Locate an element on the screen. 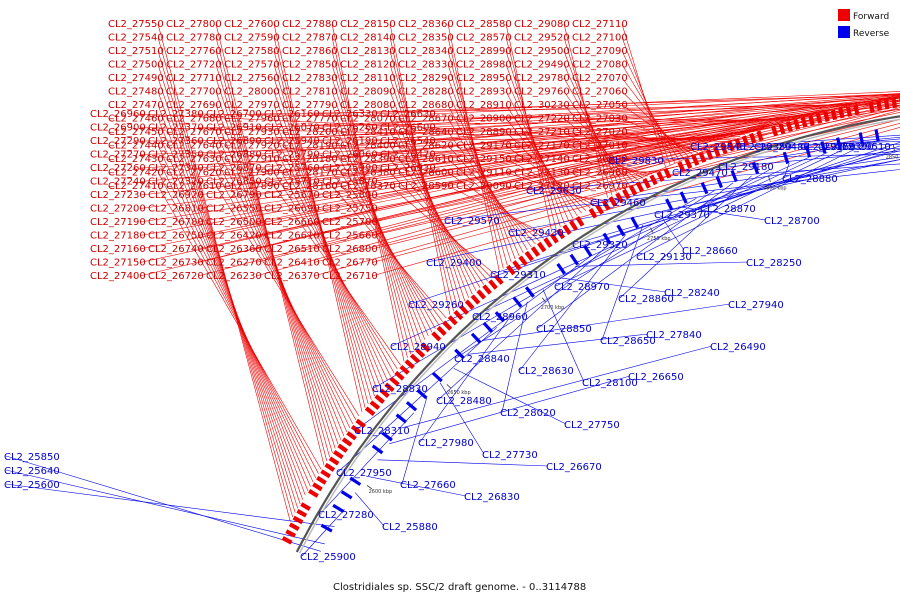 Image resolution: width=900 pixels, height=600 pixels. forward-gene-label: CL2_27370 is located at coordinates (176, 128).